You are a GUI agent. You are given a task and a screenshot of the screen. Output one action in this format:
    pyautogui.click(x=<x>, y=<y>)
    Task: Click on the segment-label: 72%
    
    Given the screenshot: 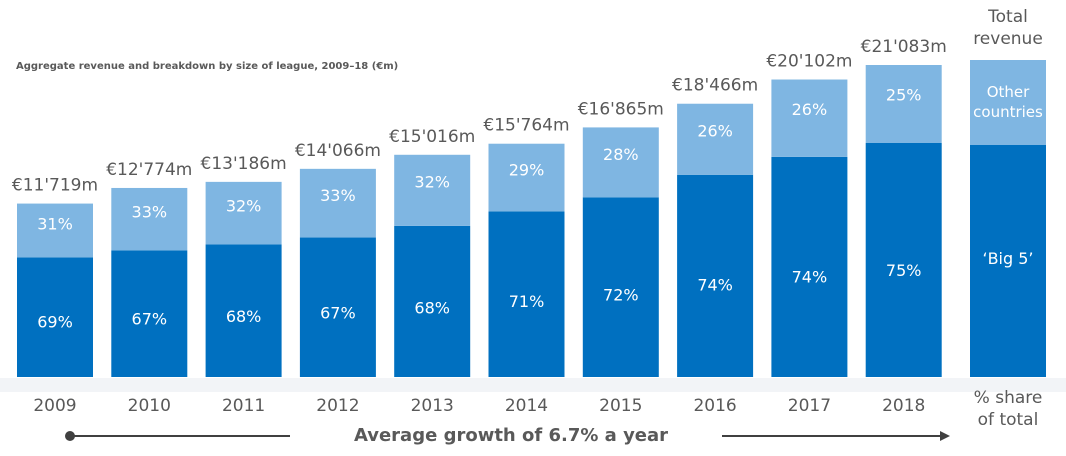 What is the action you would take?
    pyautogui.click(x=621, y=295)
    